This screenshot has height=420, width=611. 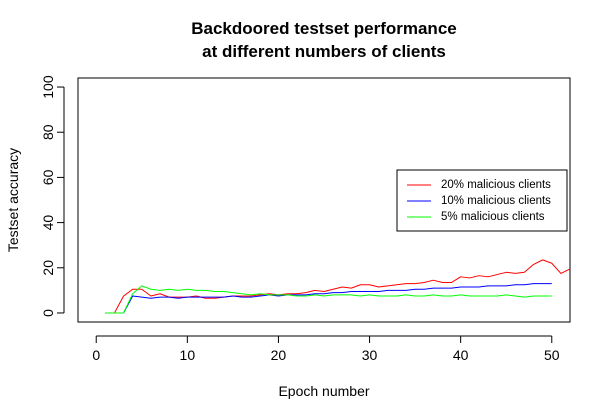 I want to click on x-tick-label: 30, so click(x=370, y=355).